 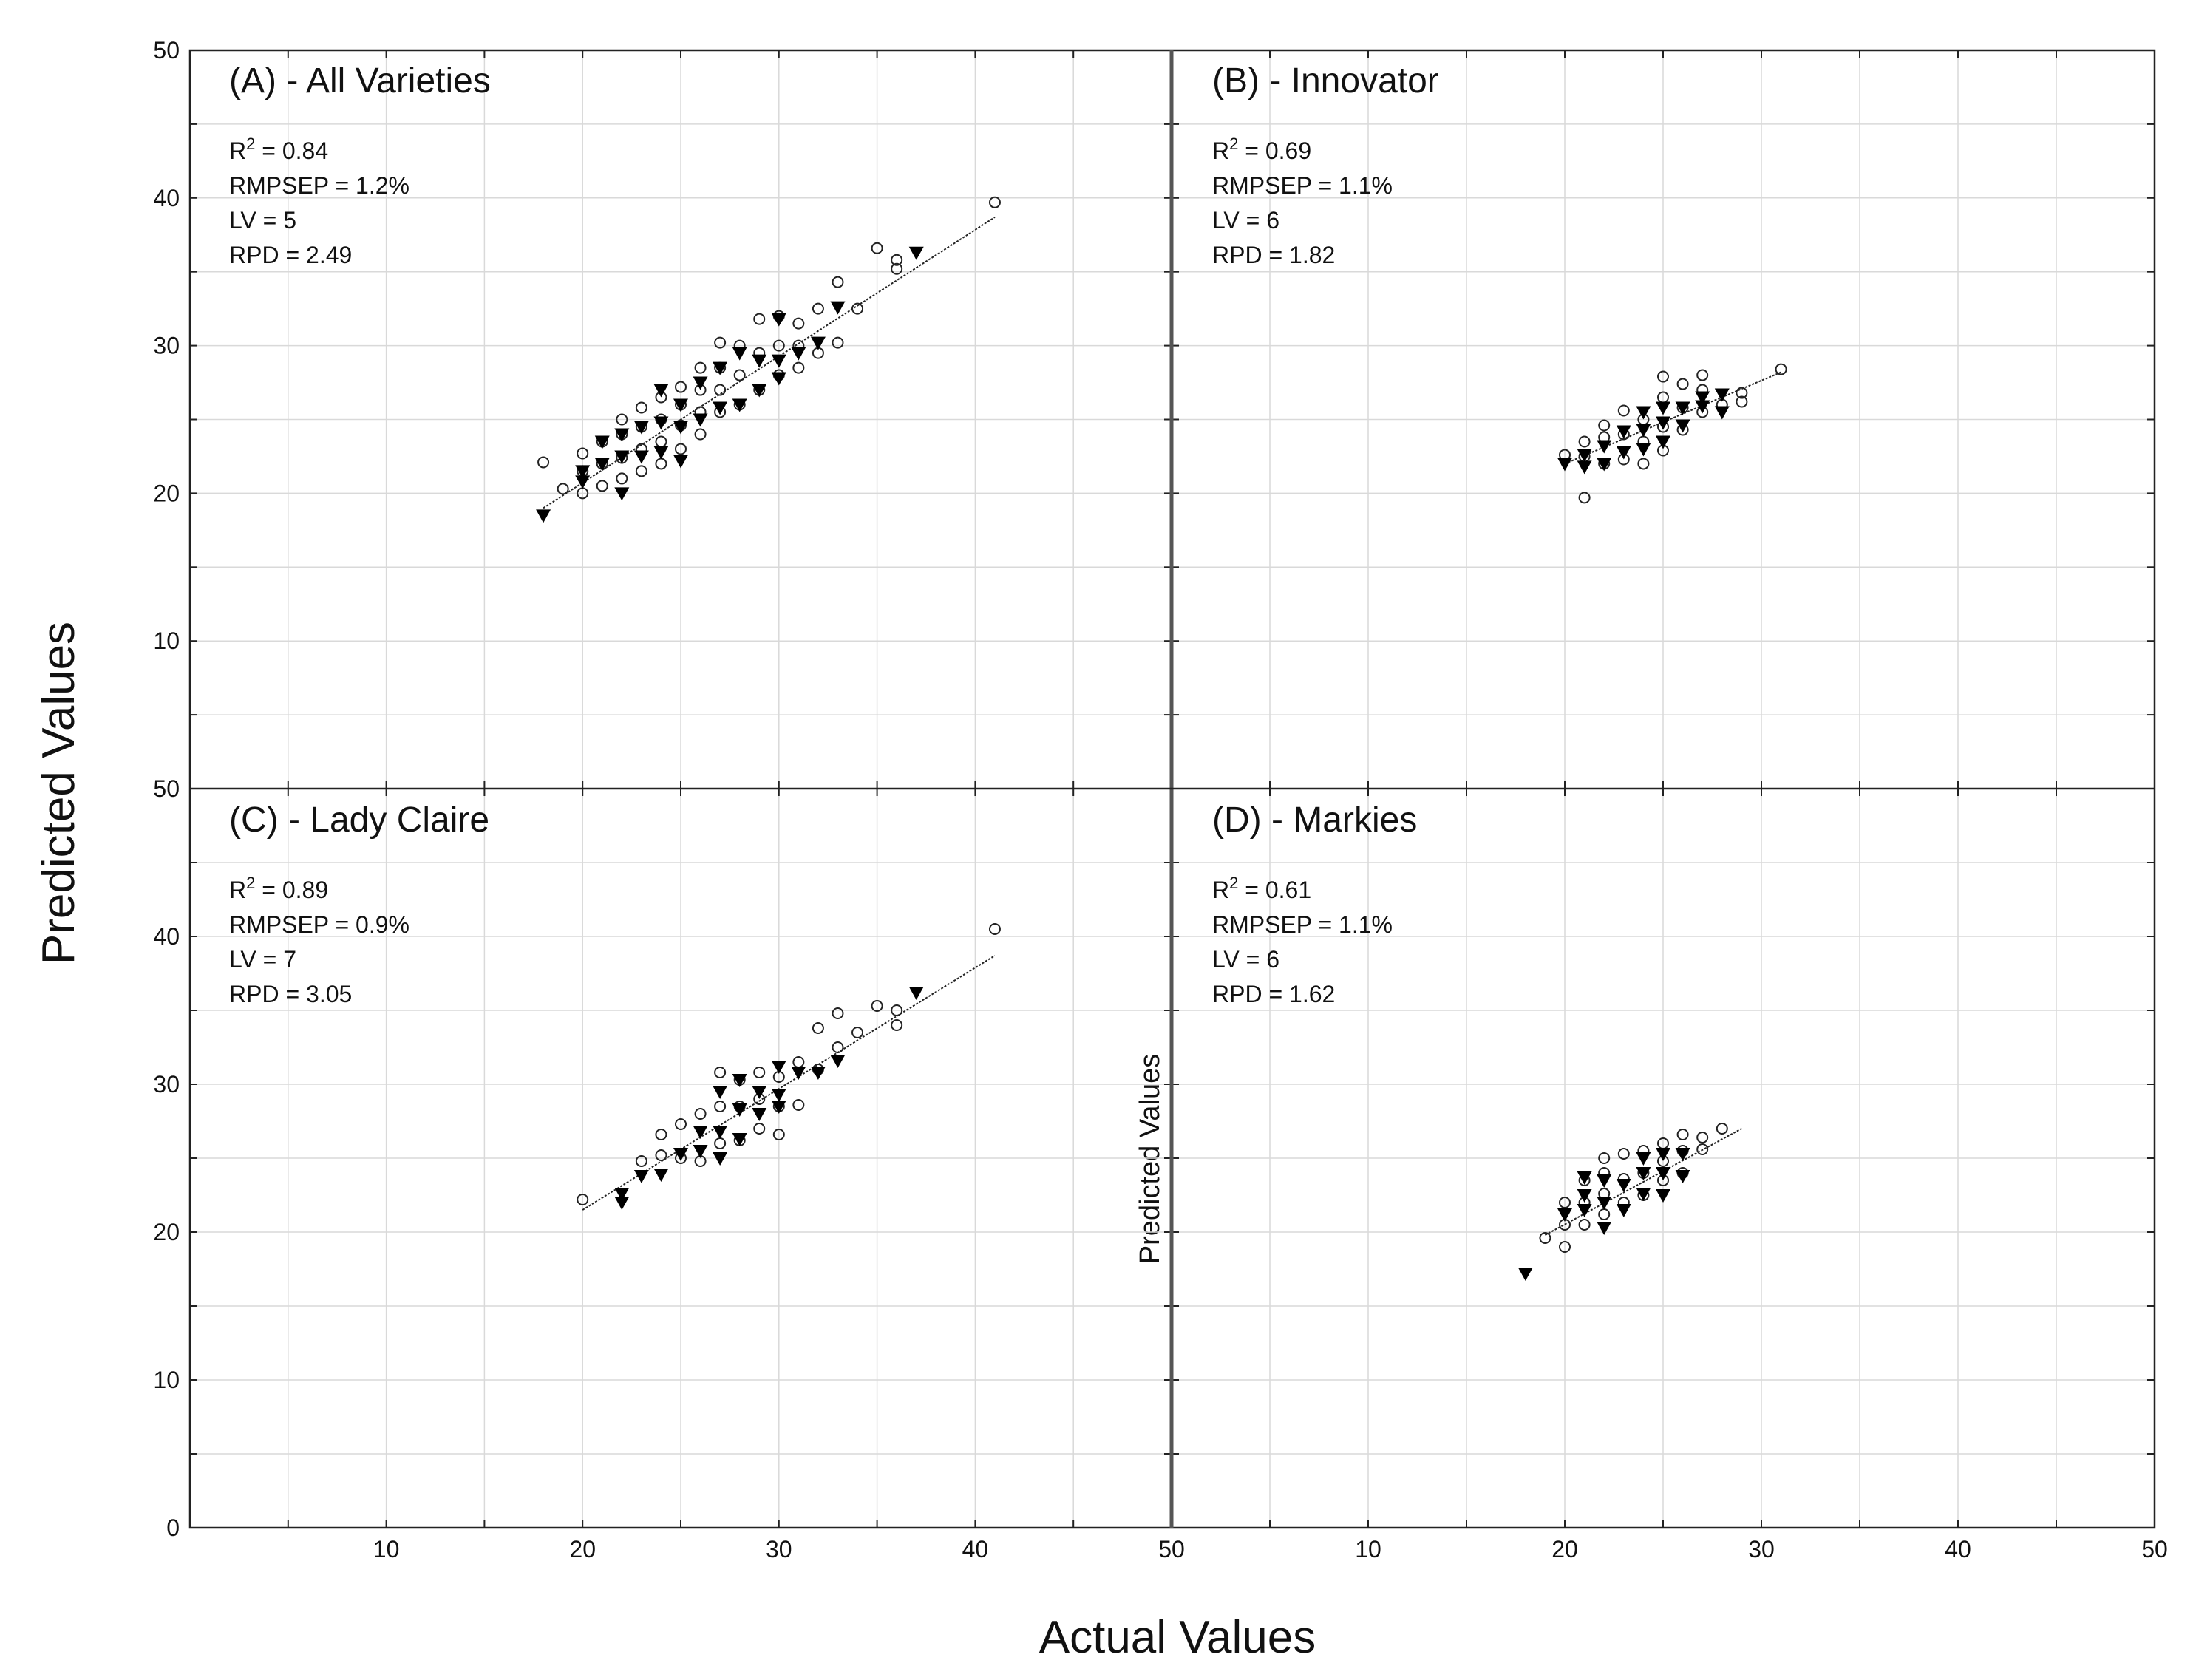 I want to click on panel-d-title: (D) - Markies, so click(x=1314, y=820).